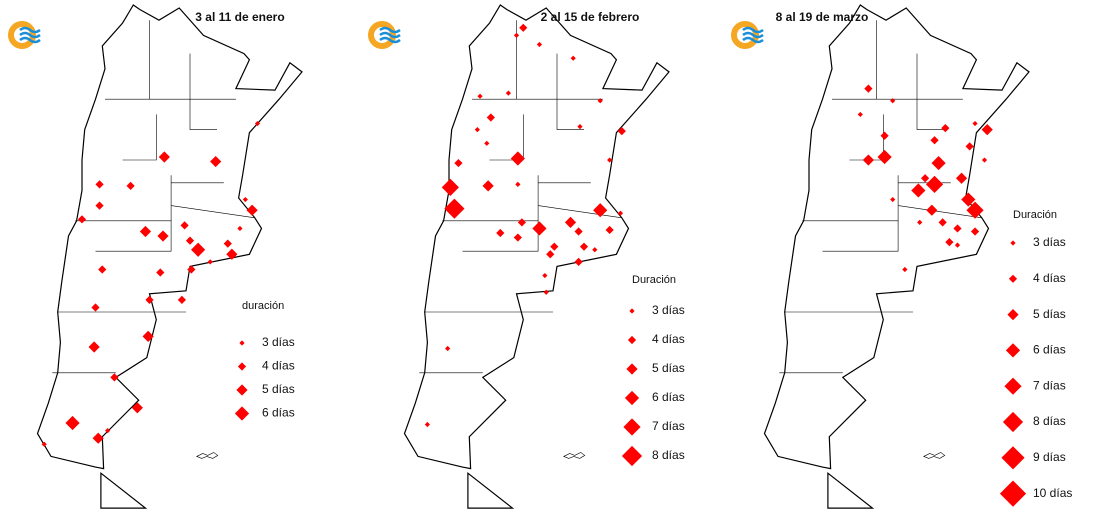 The height and width of the screenshot is (517, 1100). I want to click on legend-label: 4 días, so click(1049, 278).